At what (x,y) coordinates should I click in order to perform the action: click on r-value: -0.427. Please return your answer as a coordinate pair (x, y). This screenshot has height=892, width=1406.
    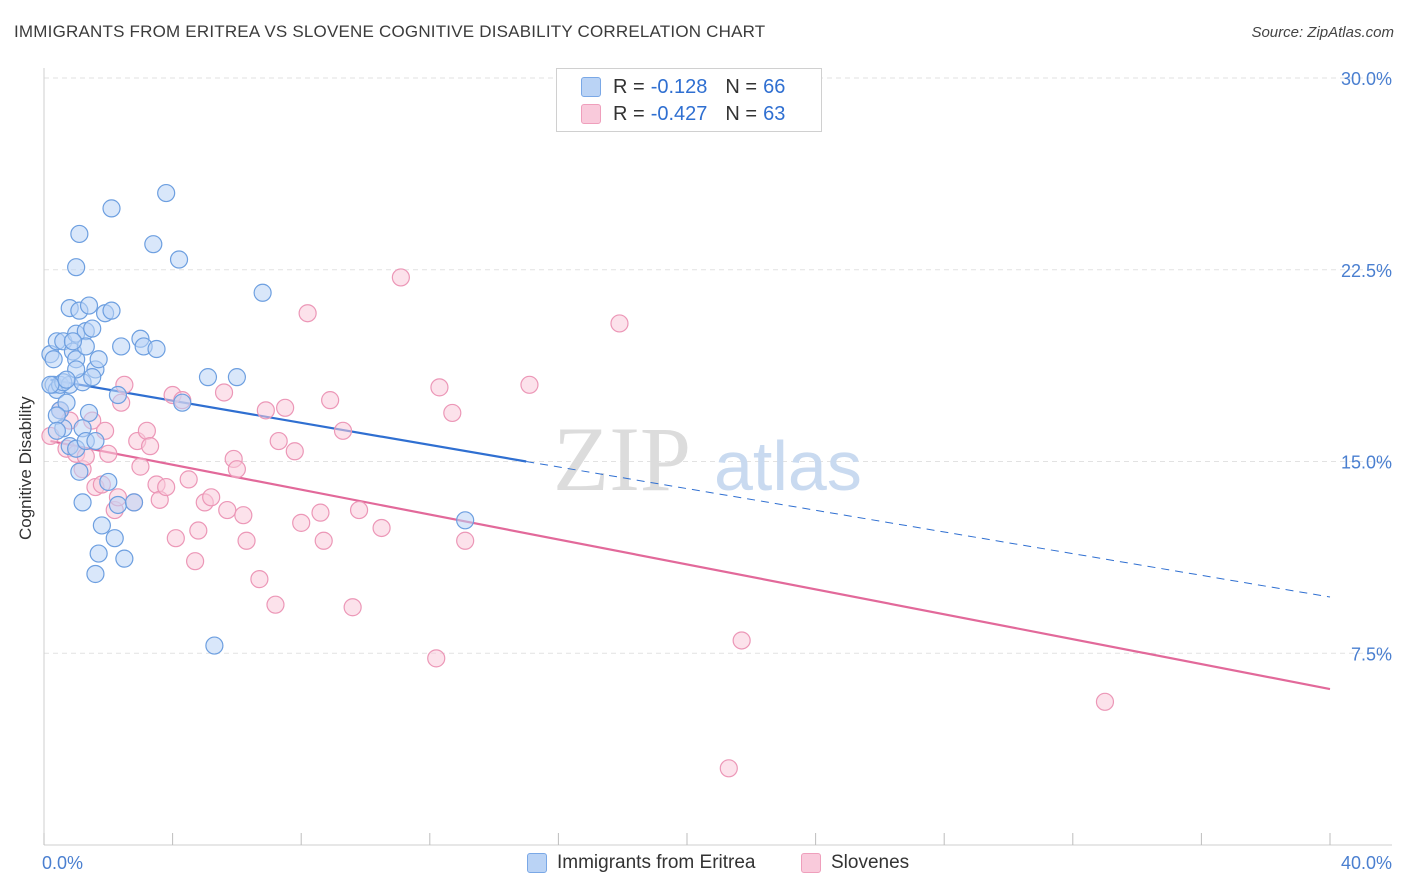
    Looking at the image, I should click on (679, 113).